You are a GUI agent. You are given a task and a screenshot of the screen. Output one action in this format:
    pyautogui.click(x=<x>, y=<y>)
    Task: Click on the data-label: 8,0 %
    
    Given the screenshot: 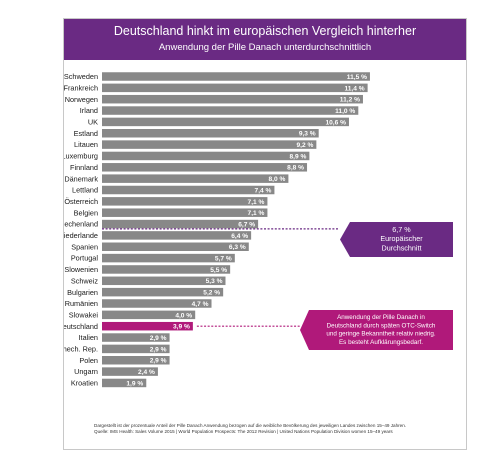 What is the action you would take?
    pyautogui.click(x=277, y=179)
    